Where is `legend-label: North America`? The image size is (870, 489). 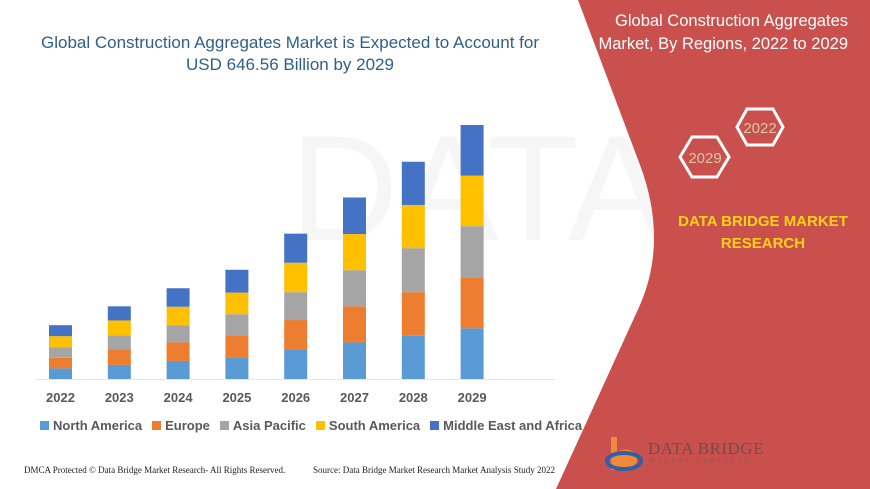 legend-label: North America is located at coordinates (98, 425).